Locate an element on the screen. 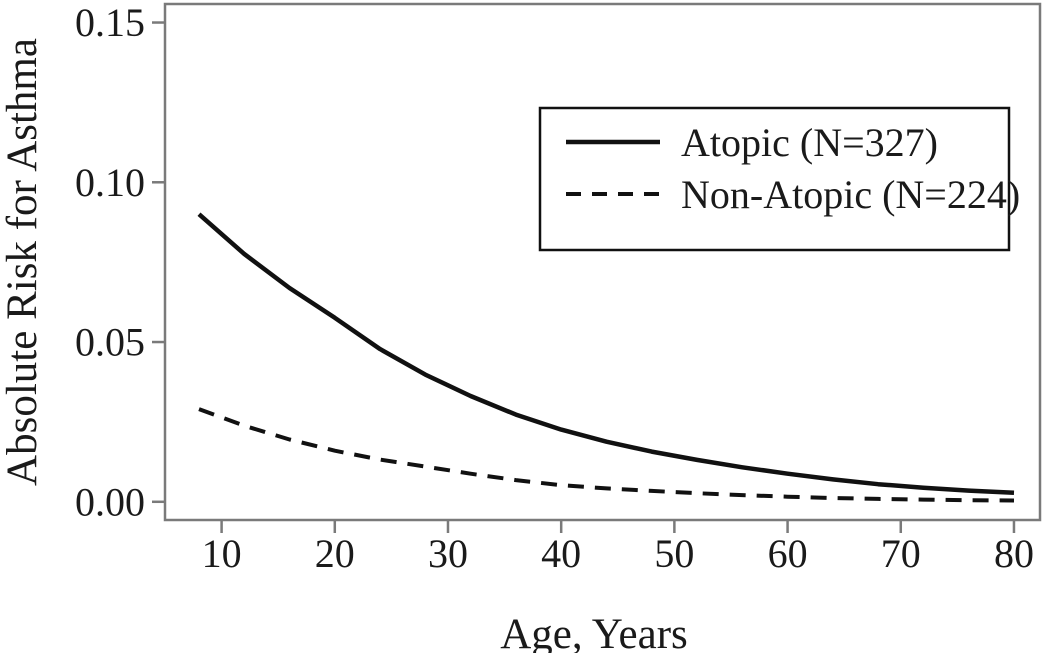 This screenshot has width=1050, height=653. x-tick-label: 20 is located at coordinates (335, 553).